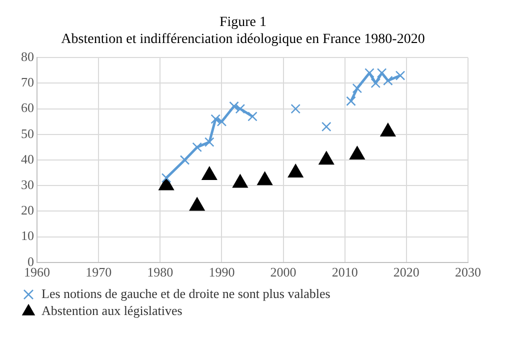 The width and height of the screenshot is (517, 337). Describe the element at coordinates (27, 210) in the screenshot. I see `y-tick-label: 20` at that location.